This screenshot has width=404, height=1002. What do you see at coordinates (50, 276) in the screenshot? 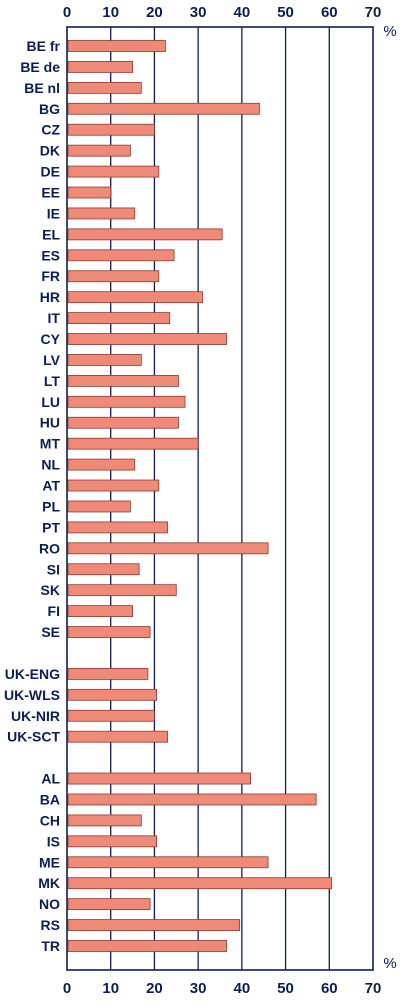
I see `category-label: FR` at bounding box center [50, 276].